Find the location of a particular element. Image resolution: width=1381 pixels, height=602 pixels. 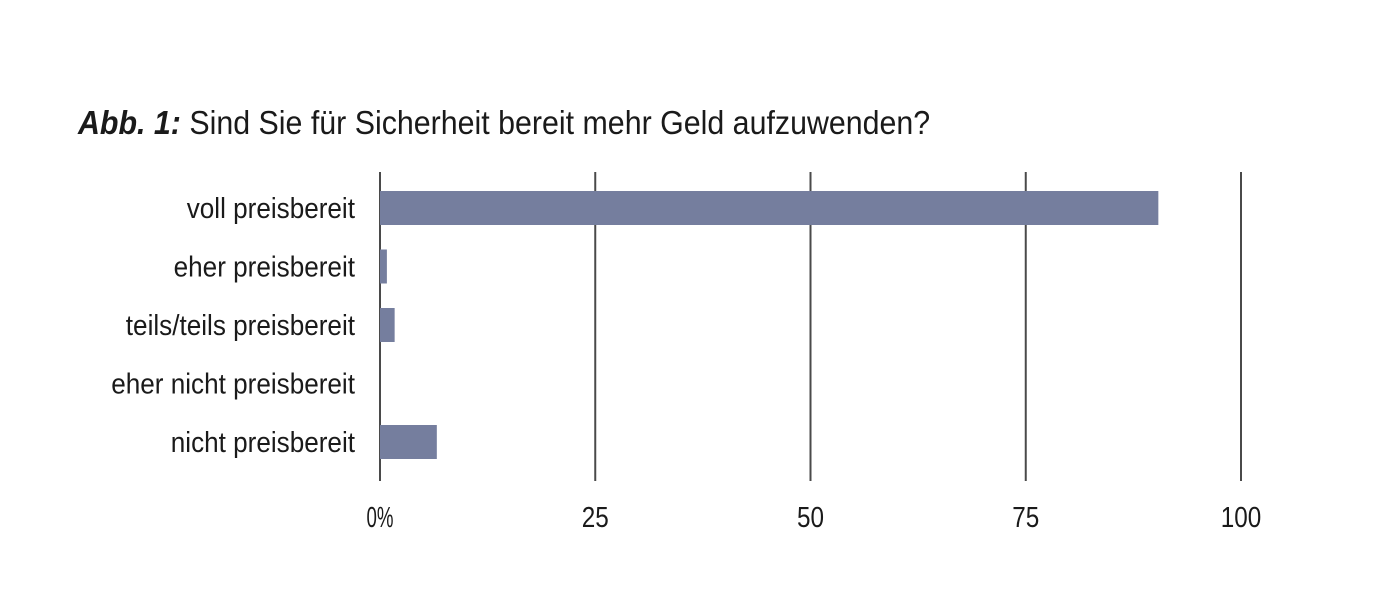

x-tick-label: 50 is located at coordinates (810, 518).